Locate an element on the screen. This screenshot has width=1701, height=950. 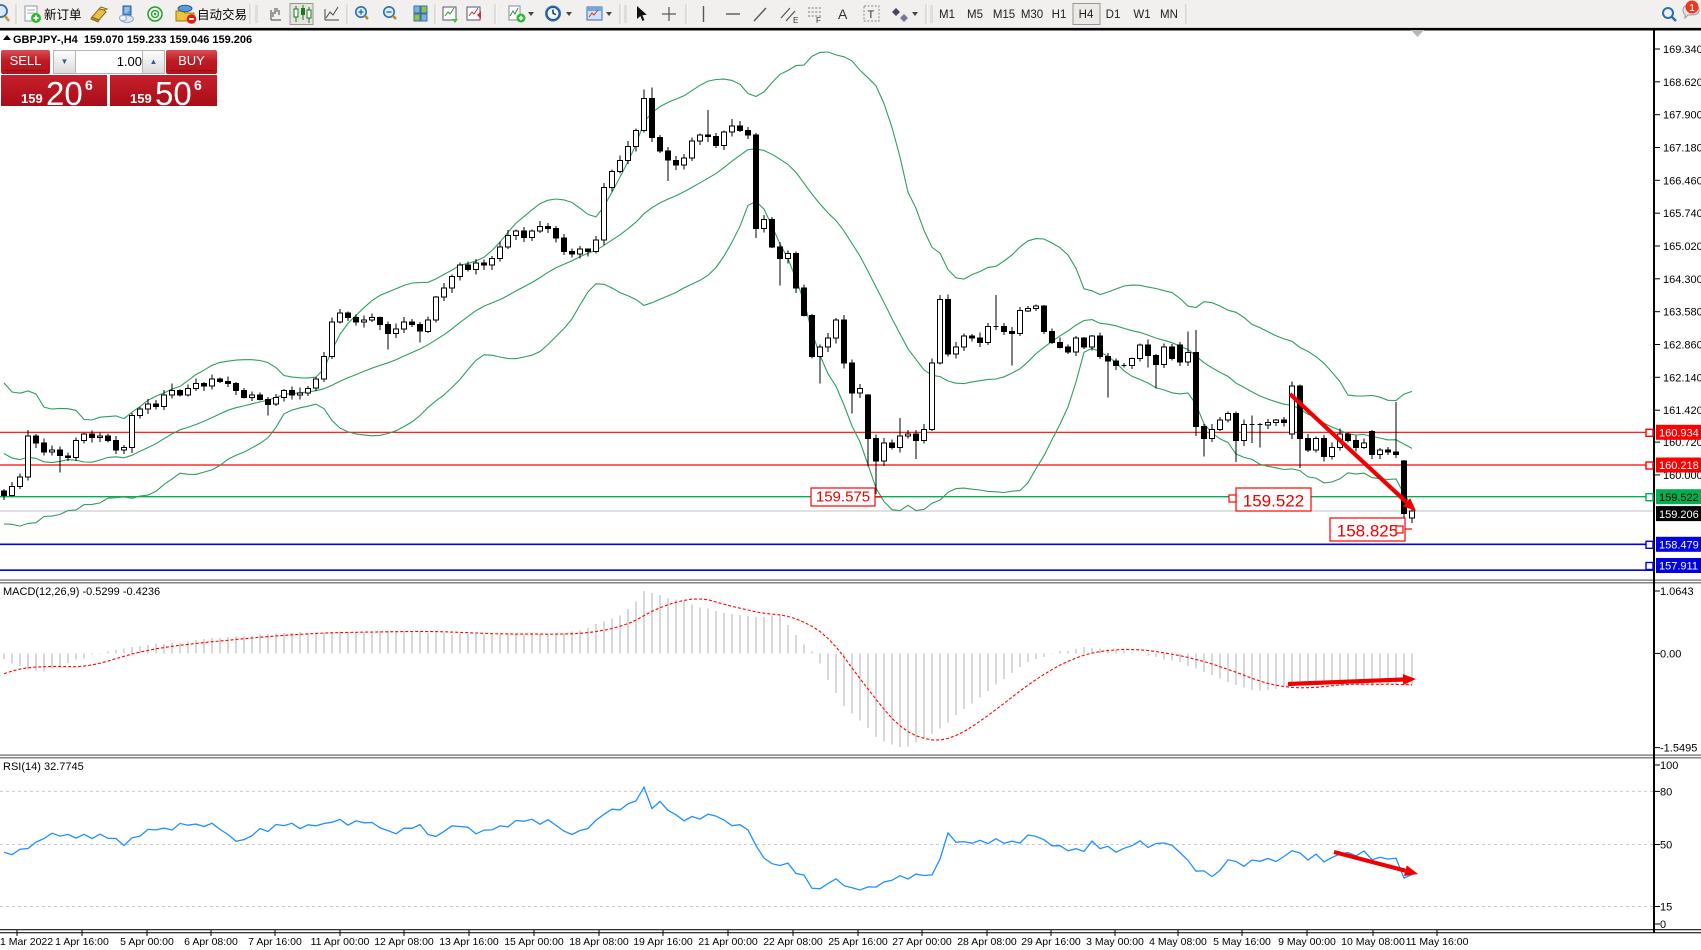
svg-text: E is located at coordinates (795, 20).